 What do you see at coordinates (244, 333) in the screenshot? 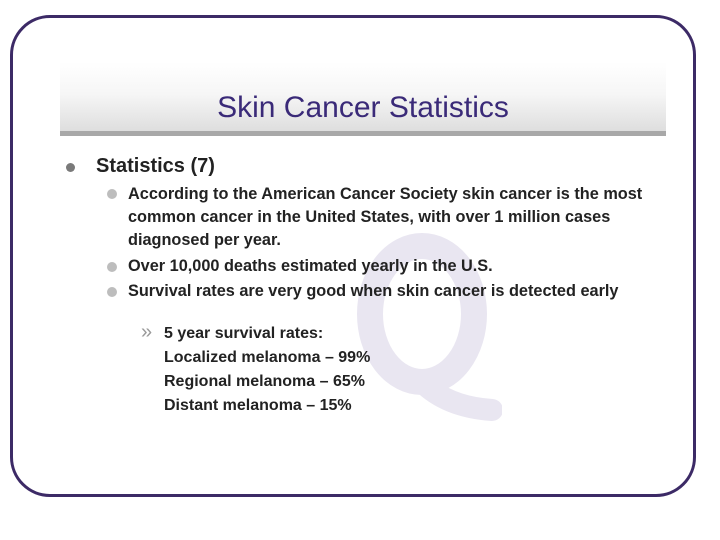
I see `survival-rates-heading: 5 year survival rates:` at bounding box center [244, 333].